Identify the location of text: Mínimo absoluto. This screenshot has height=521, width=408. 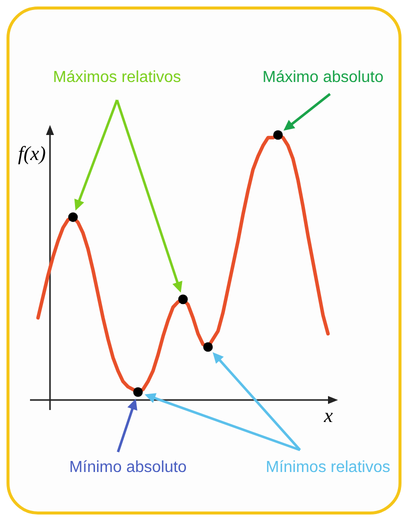
(128, 467).